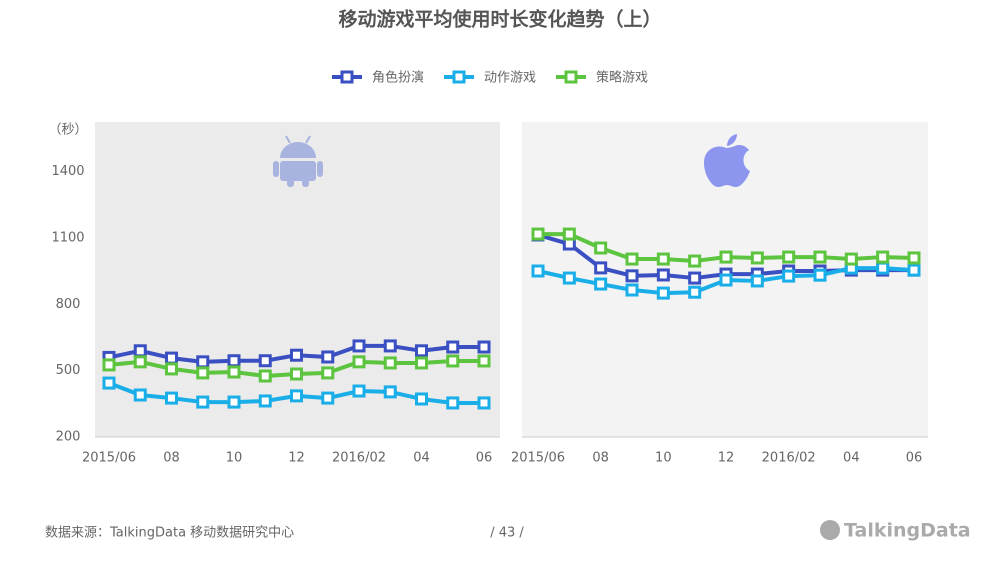 The width and height of the screenshot is (1000, 578). What do you see at coordinates (67, 130) in the screenshot?
I see `y-axis-label: （秒）` at bounding box center [67, 130].